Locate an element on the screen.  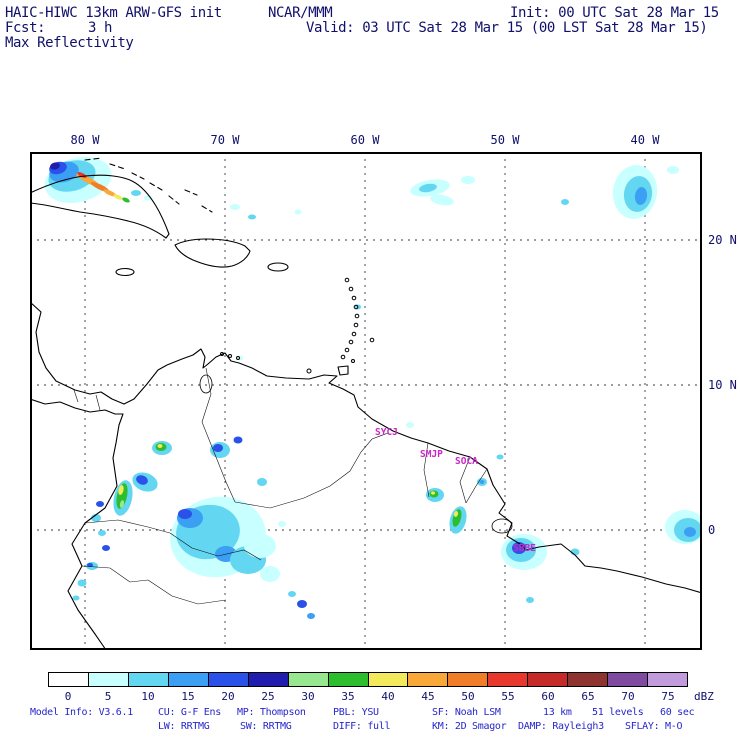
station-label-sycj: SYCJ is located at coordinates (386, 432).